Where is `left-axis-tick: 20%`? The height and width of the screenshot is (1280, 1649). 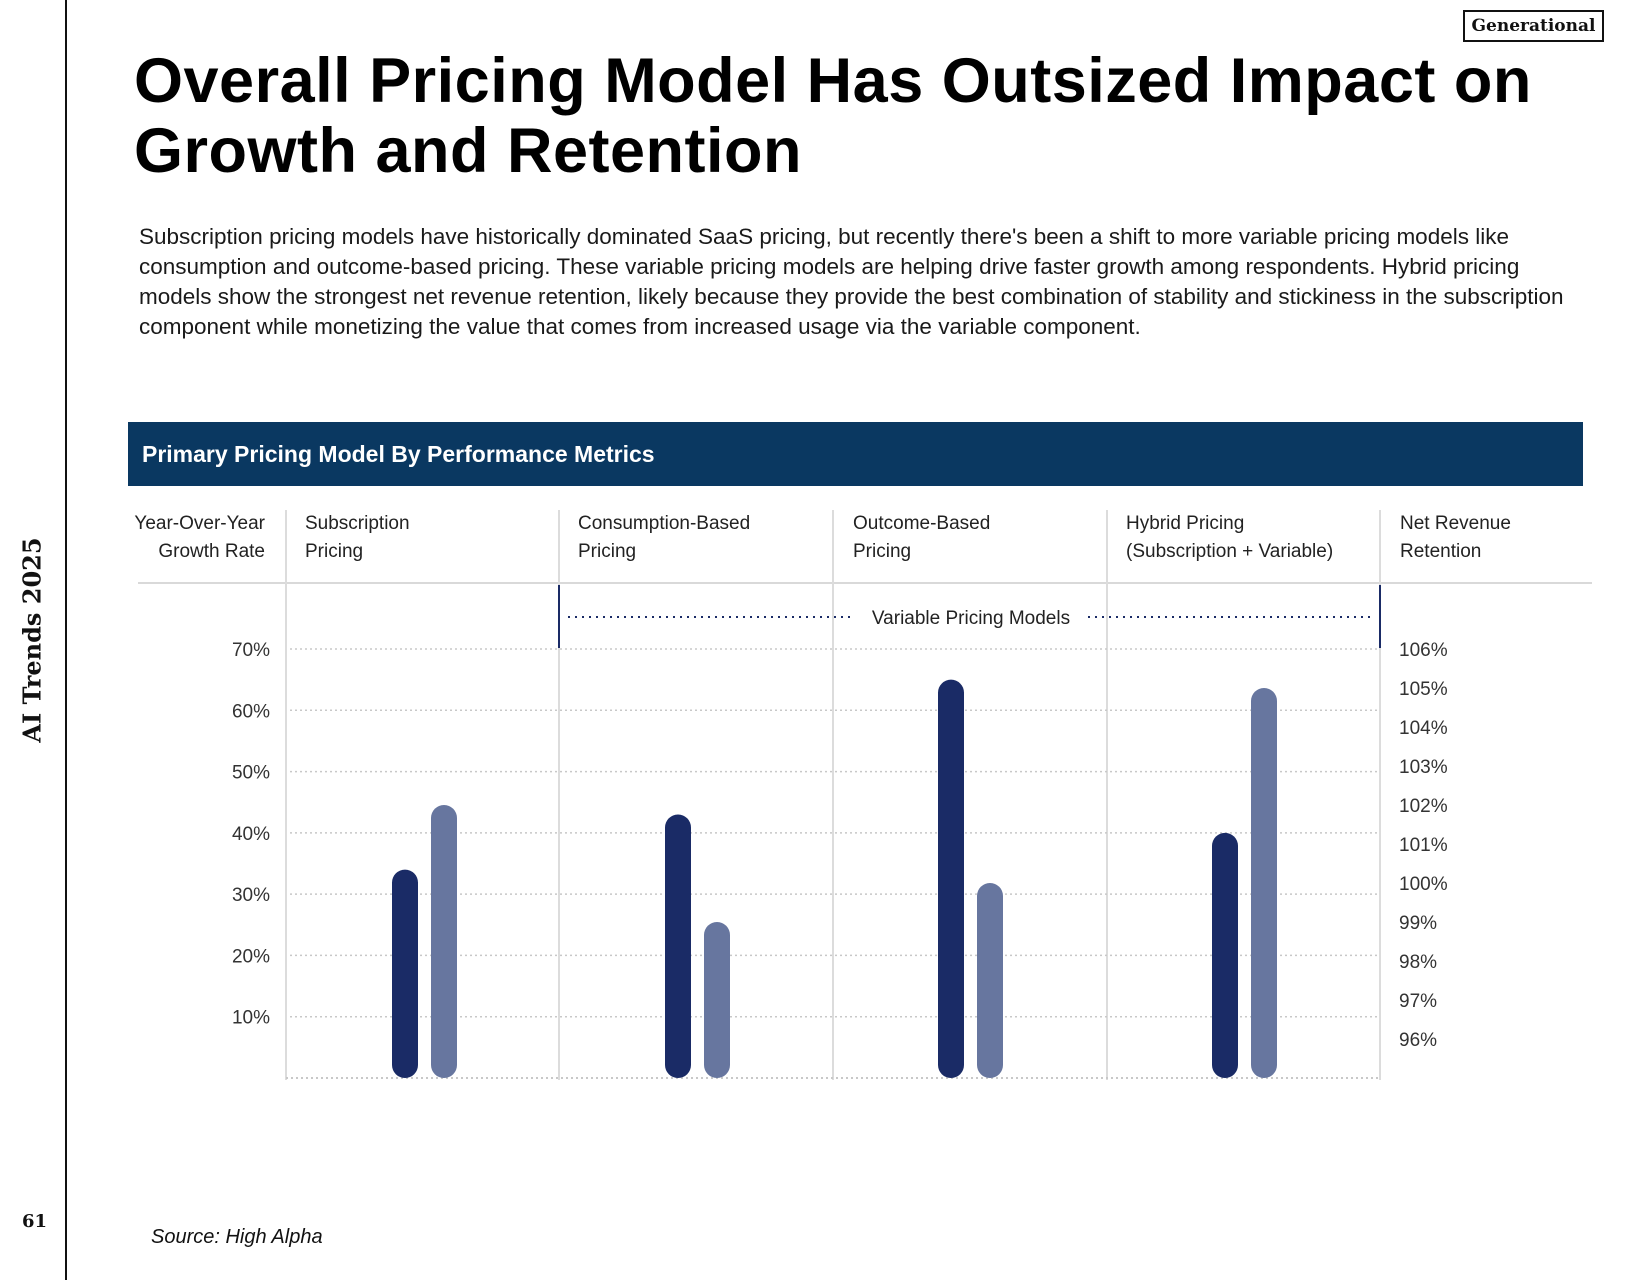 left-axis-tick: 20% is located at coordinates (251, 956).